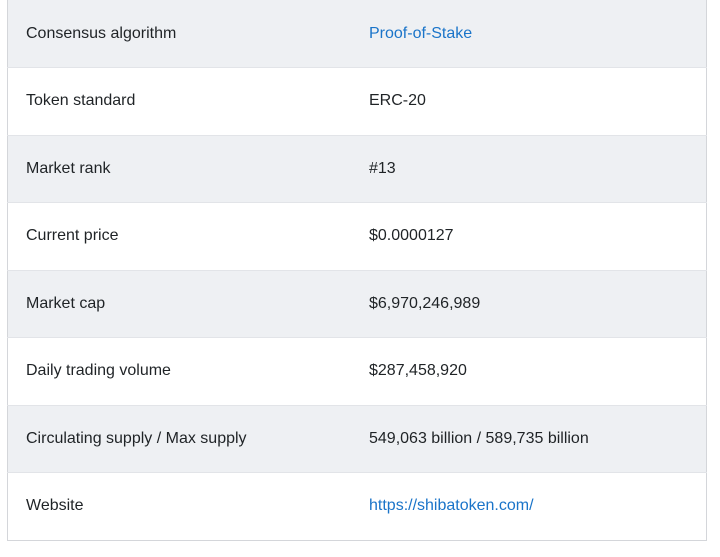 The height and width of the screenshot is (557, 720). I want to click on table-row-market-rank: Market rank #13, so click(357, 169).